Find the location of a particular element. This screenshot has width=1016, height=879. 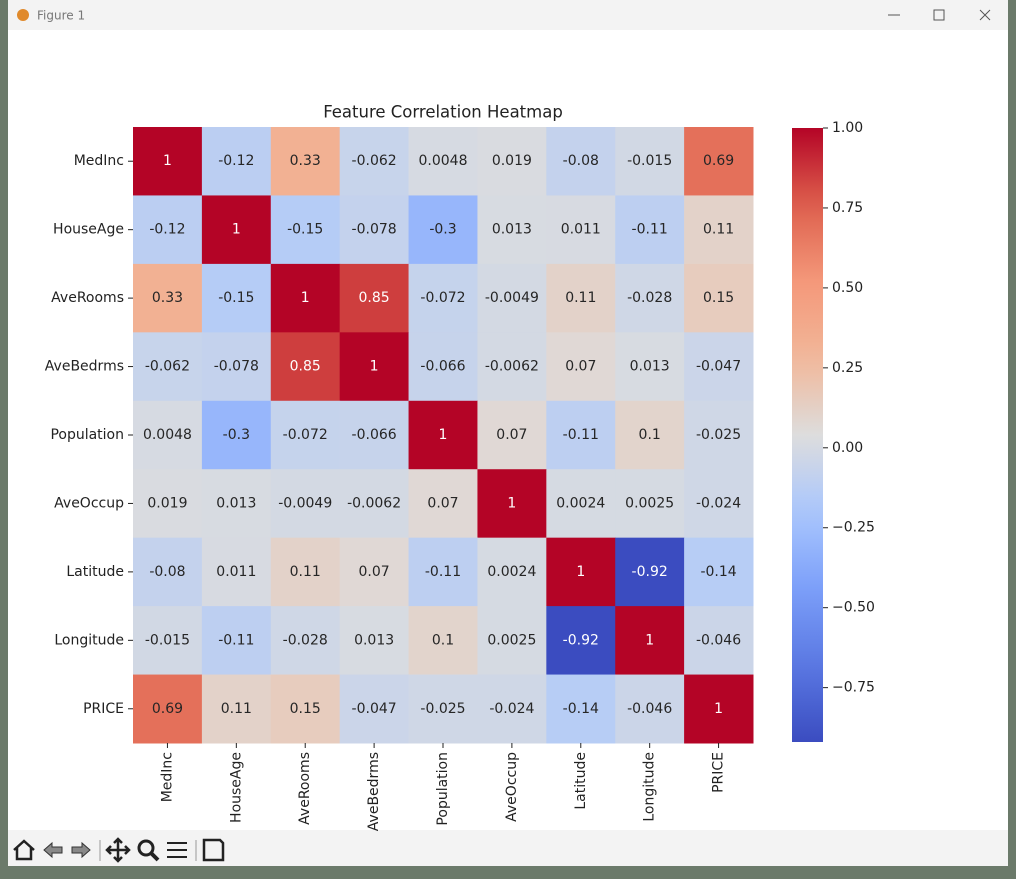

cell-label: 0.011 is located at coordinates (581, 230).